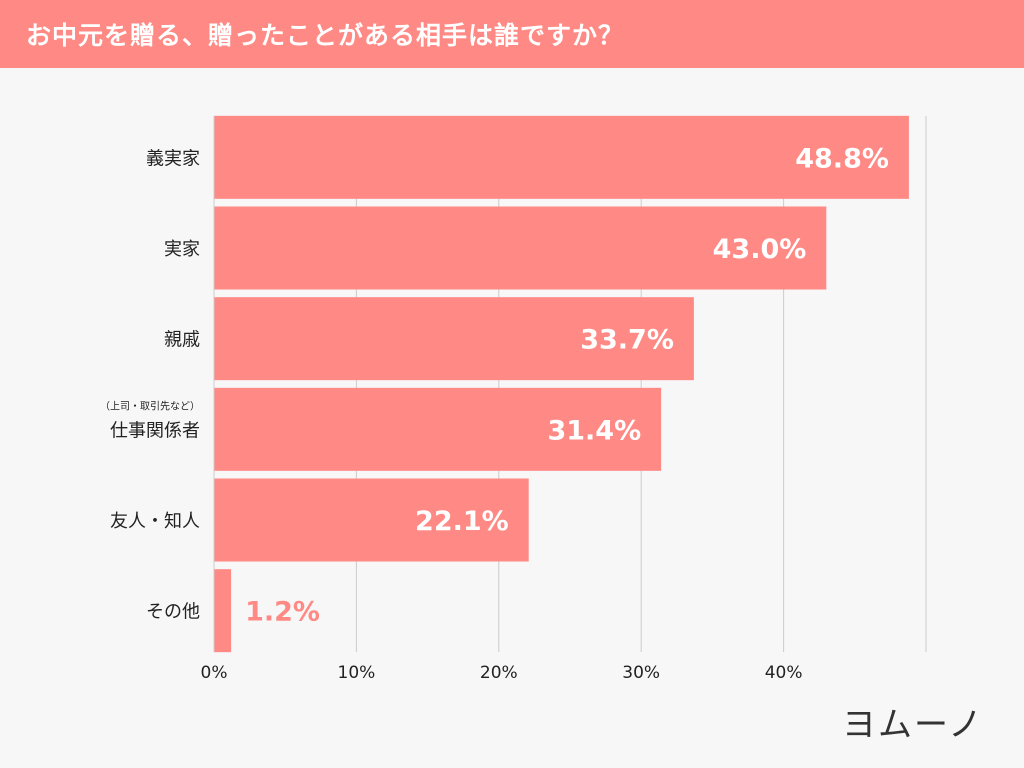 This screenshot has width=1024, height=768. Describe the element at coordinates (627, 340) in the screenshot. I see `bar-value-label: 33.7%` at that location.